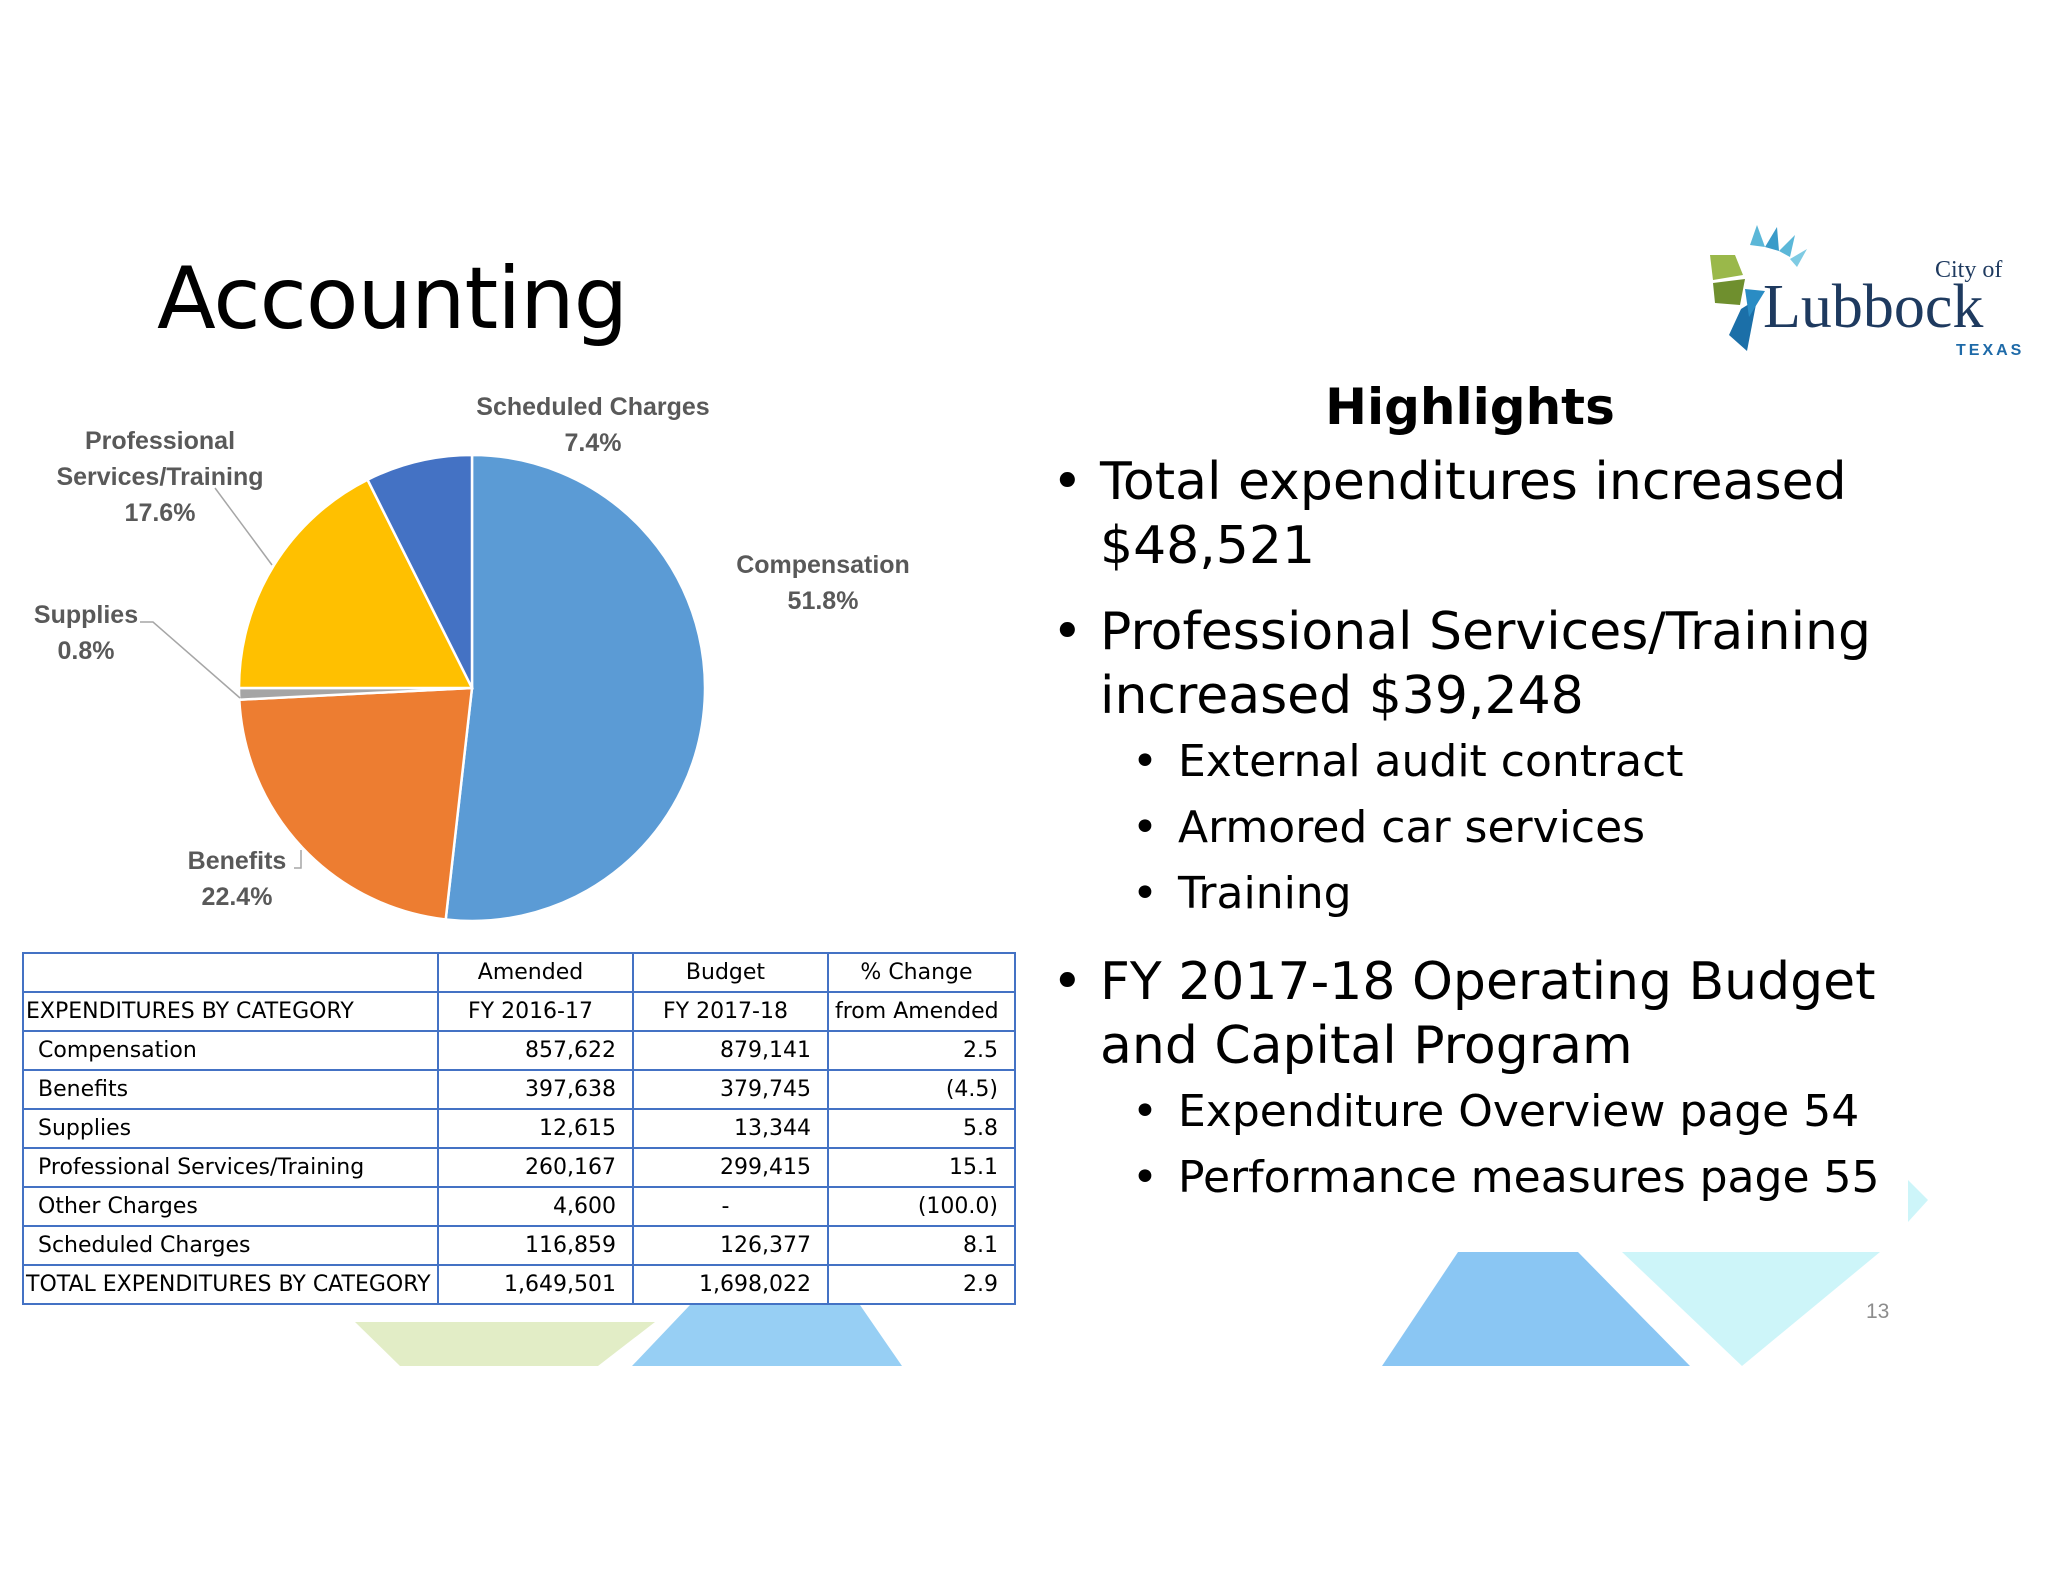 The width and height of the screenshot is (2048, 1582). I want to click on table-cell-category: Benefits, so click(230, 1089).